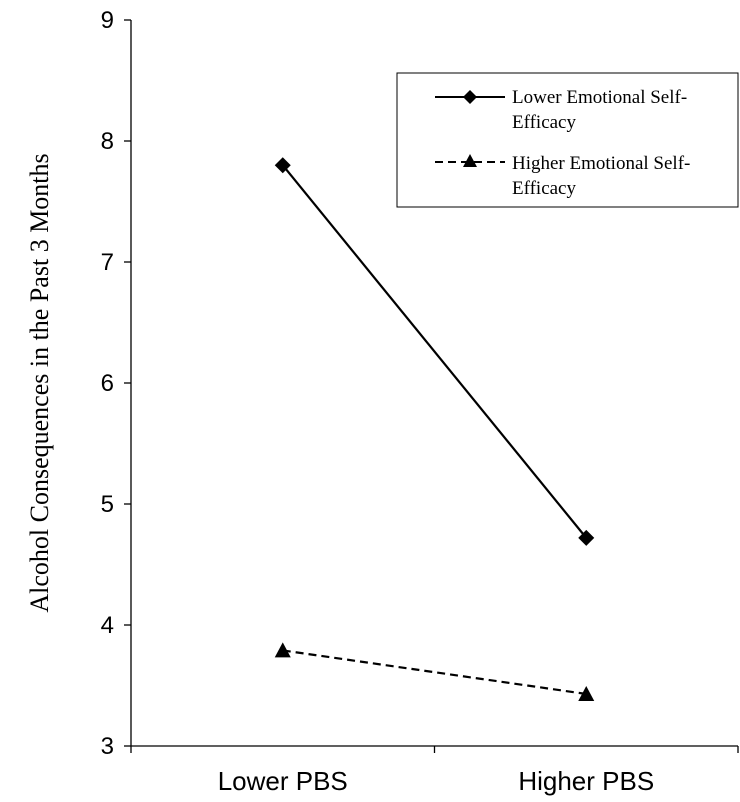 Image resolution: width=740 pixels, height=802 pixels. I want to click on y-tick-label: 4, so click(107, 625).